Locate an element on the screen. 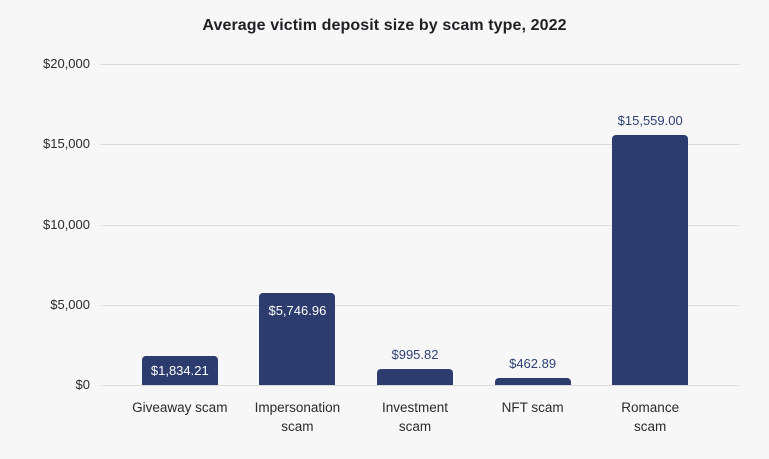  value-label-impersonation-scam: $5,746.96 is located at coordinates (297, 310).